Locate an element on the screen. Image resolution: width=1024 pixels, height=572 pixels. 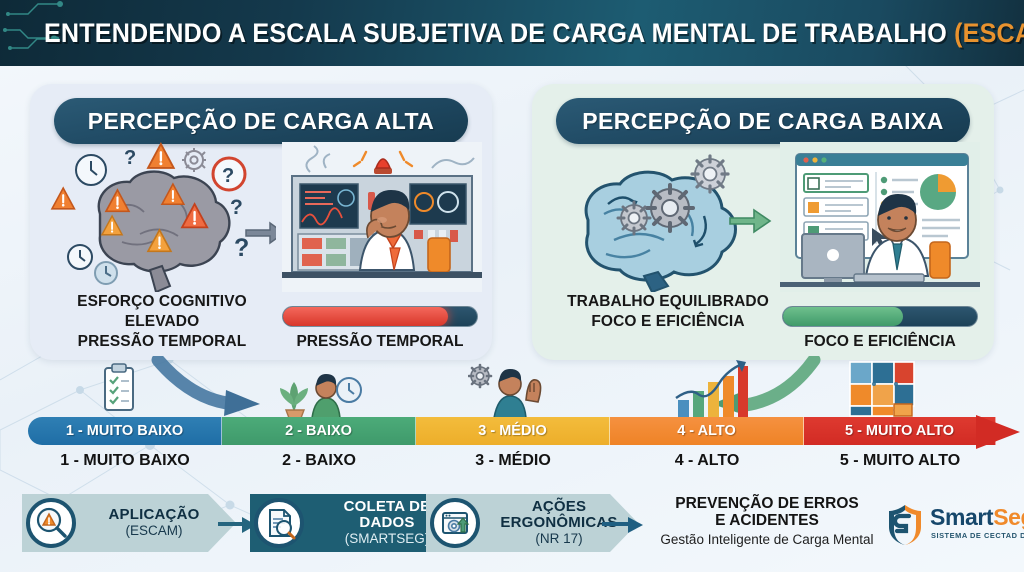
logo-wordmark: SmartSeg is located at coordinates (977, 517).